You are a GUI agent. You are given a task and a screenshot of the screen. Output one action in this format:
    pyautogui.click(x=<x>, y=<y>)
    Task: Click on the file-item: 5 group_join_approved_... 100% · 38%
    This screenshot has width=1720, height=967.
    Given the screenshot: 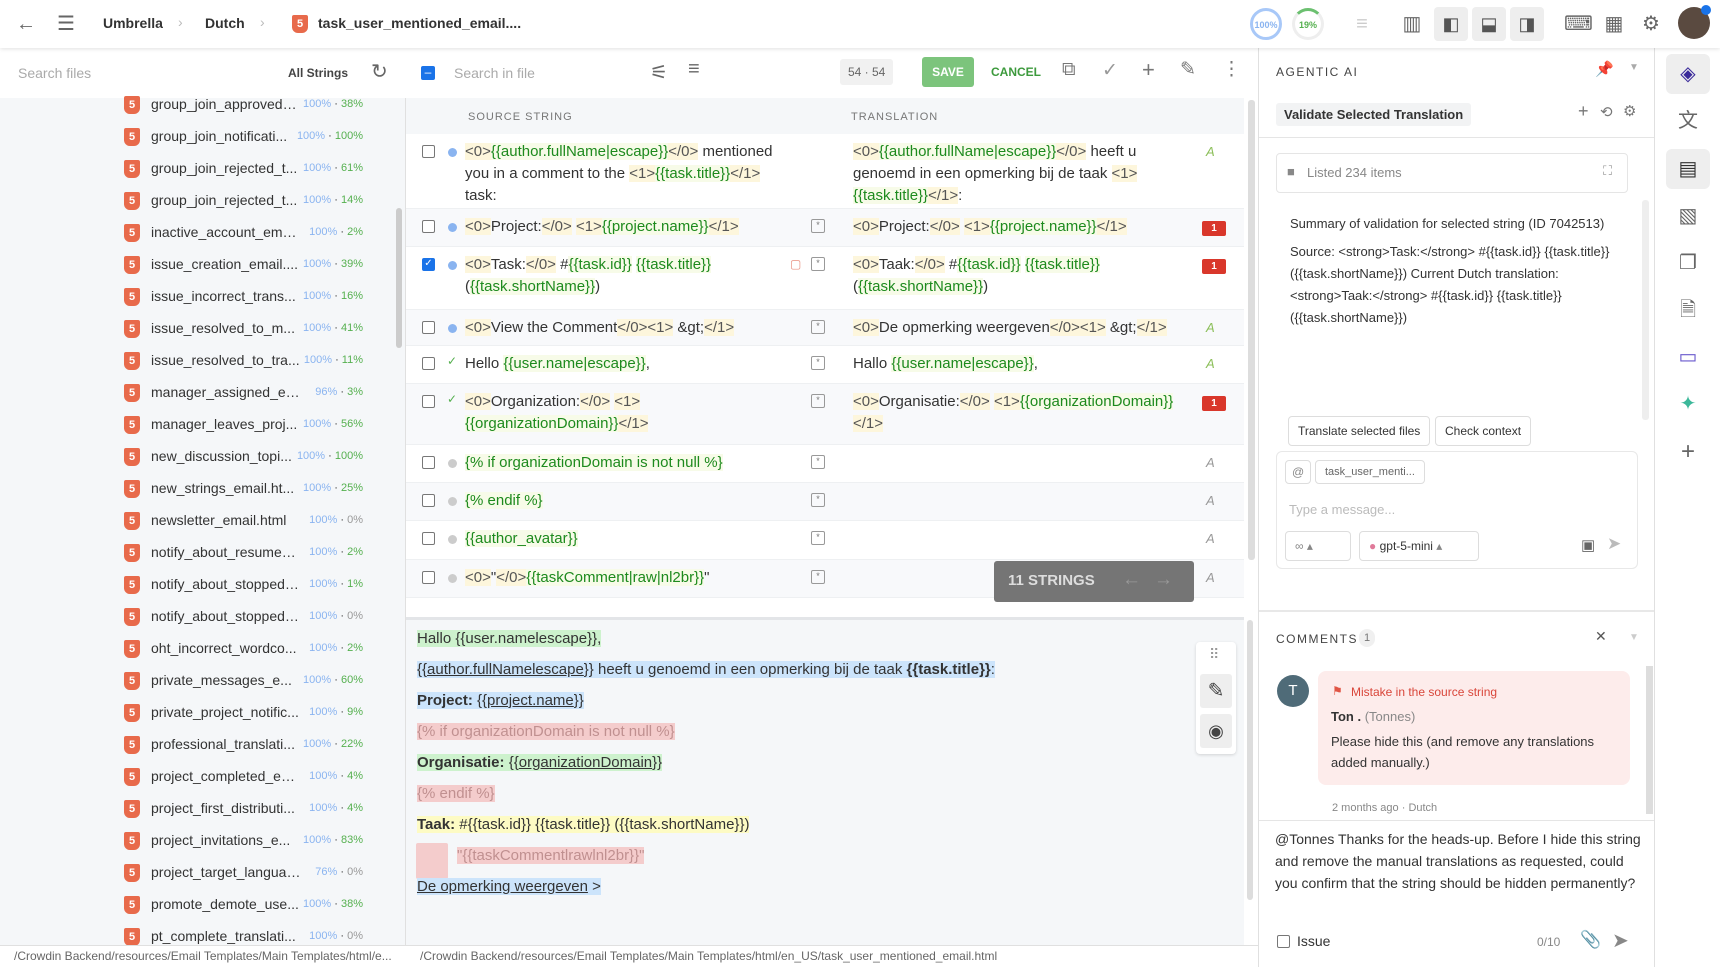 What is the action you would take?
    pyautogui.click(x=197, y=106)
    